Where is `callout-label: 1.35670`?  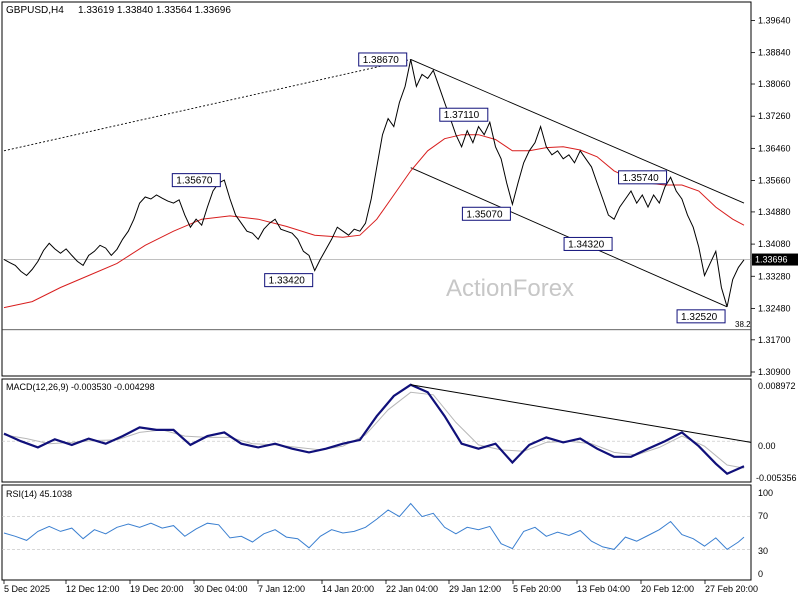
callout-label: 1.35670 is located at coordinates (194, 181).